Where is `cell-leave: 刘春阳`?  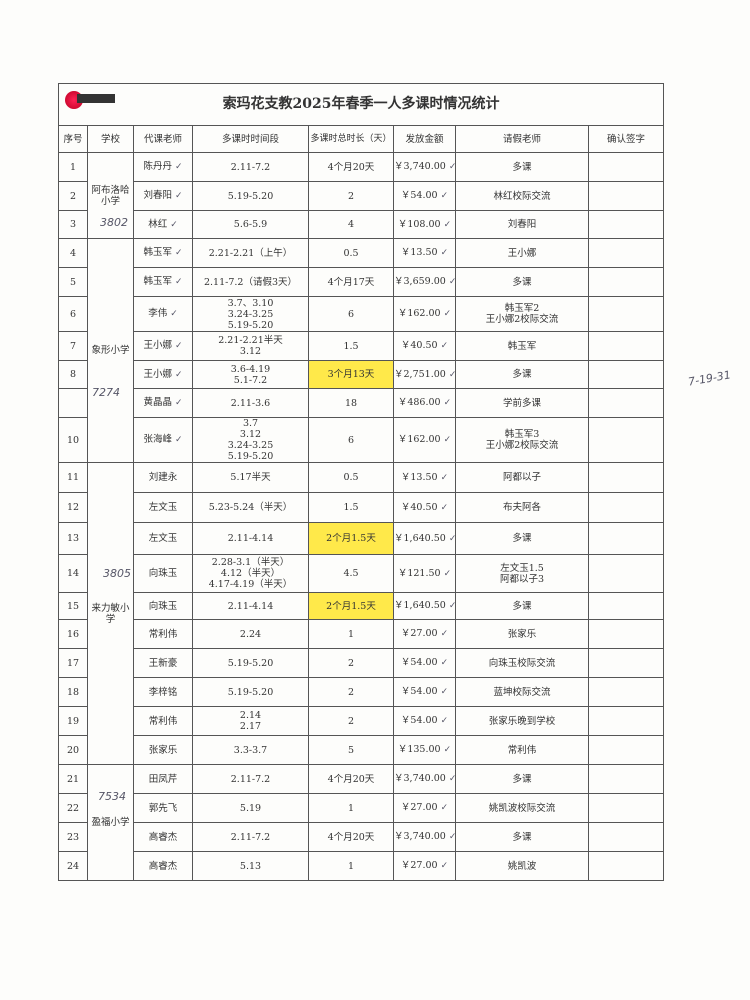
cell-leave: 刘春阳 is located at coordinates (522, 224).